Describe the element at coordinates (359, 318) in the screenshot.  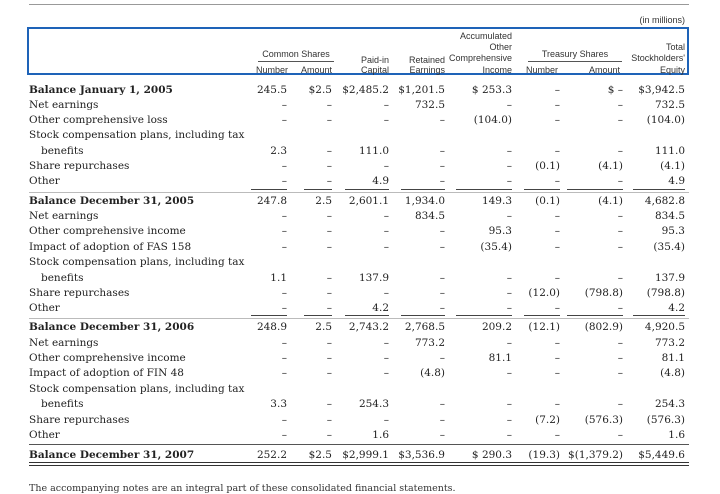
I see `section-rule` at that location.